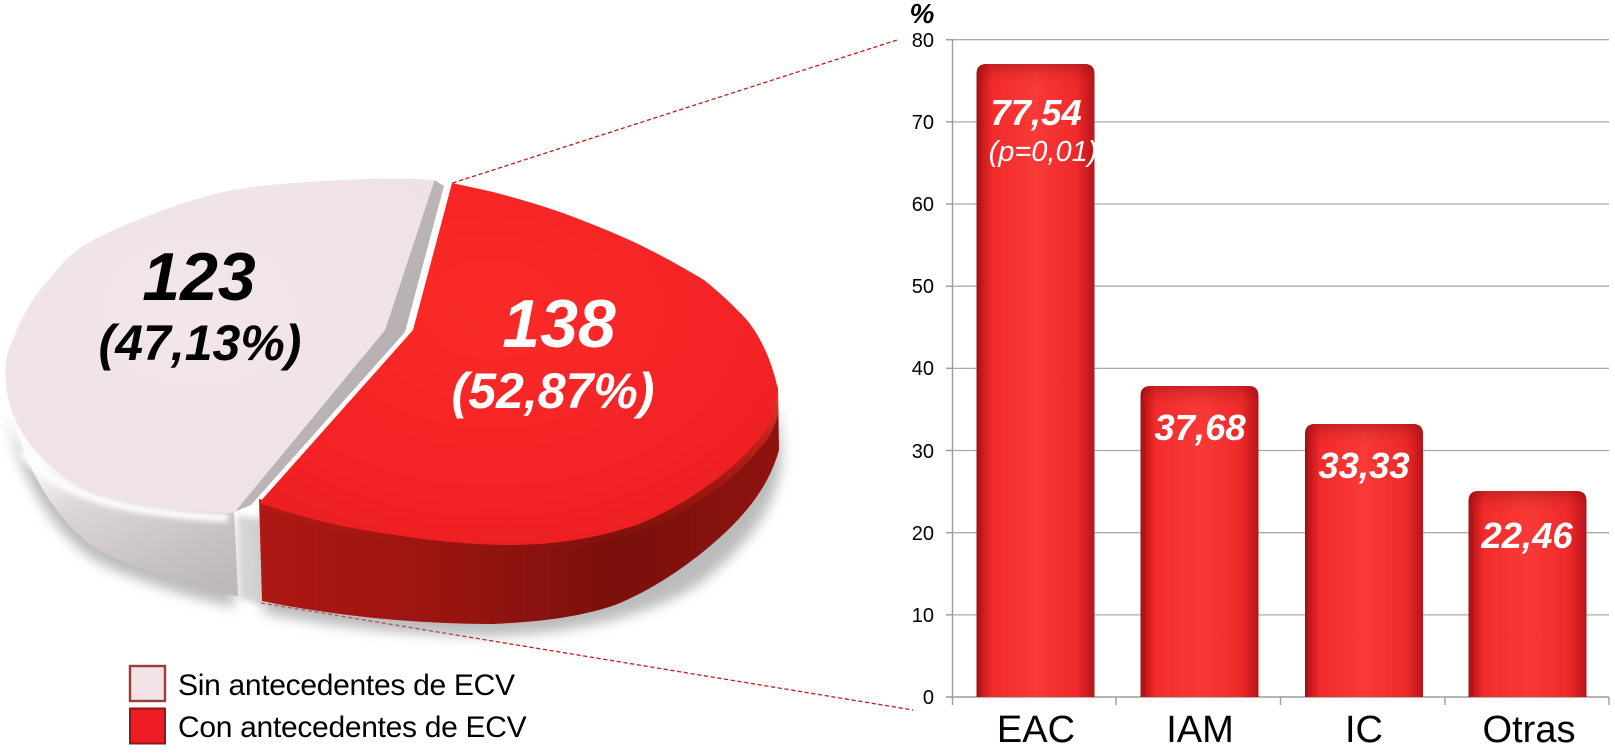 The width and height of the screenshot is (1615, 753). I want to click on svg-text: (52,87%), so click(553, 391).